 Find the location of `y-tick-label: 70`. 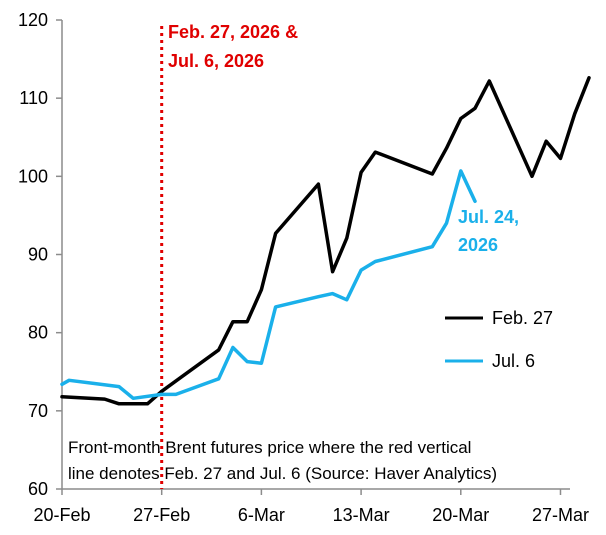

y-tick-label: 70 is located at coordinates (38, 411).